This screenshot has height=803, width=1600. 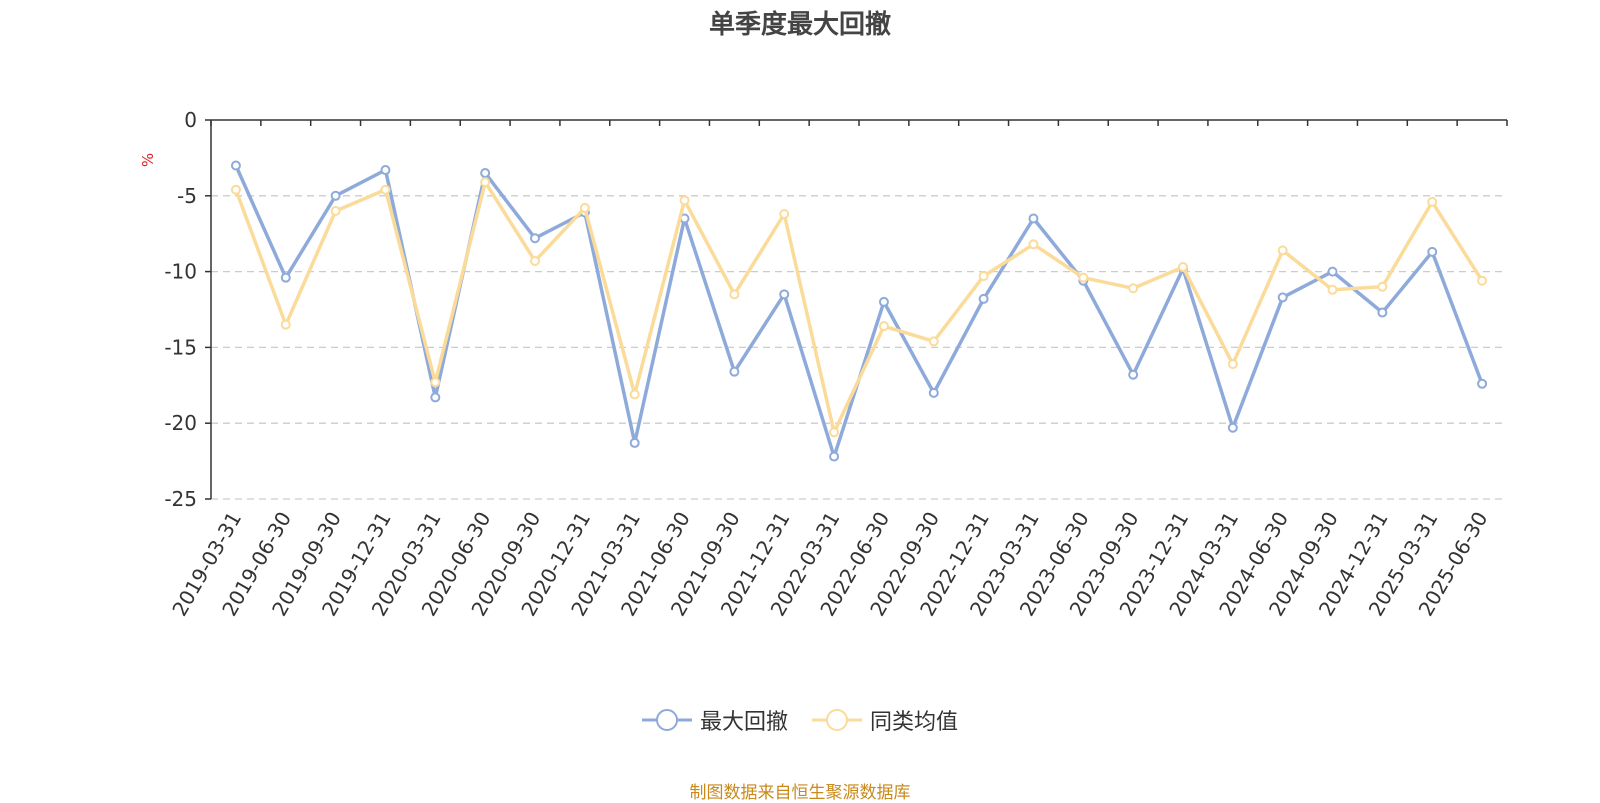 I want to click on source-note: 制图数据来自恒生聚源数据库, so click(x=800, y=793).